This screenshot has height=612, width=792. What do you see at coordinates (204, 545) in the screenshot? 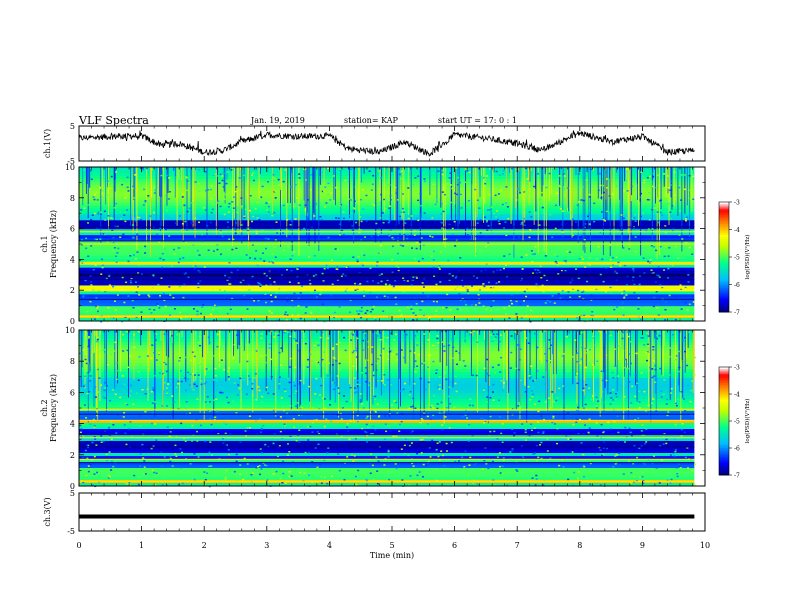
I see `x-tick-label: 2` at bounding box center [204, 545].